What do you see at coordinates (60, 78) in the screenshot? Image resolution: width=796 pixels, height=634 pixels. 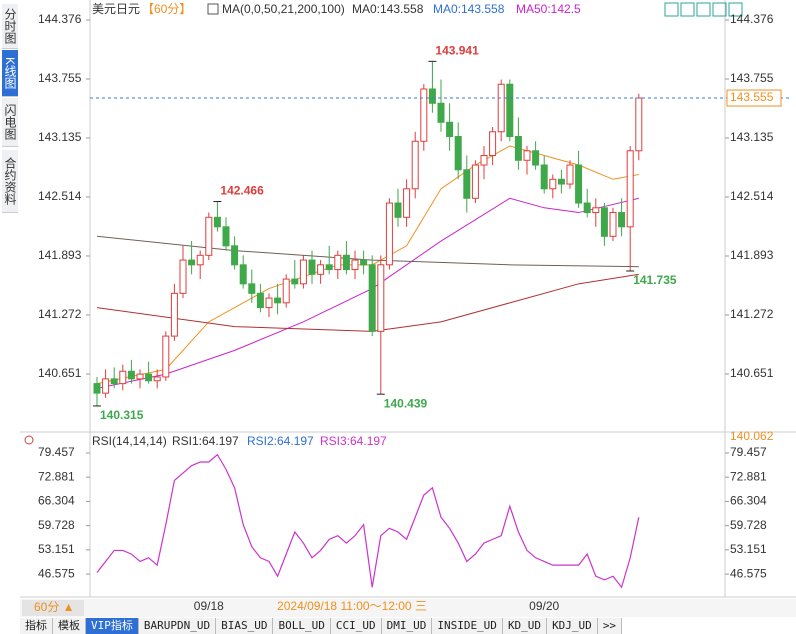 I see `y-tick-label: 143.755` at bounding box center [60, 78].